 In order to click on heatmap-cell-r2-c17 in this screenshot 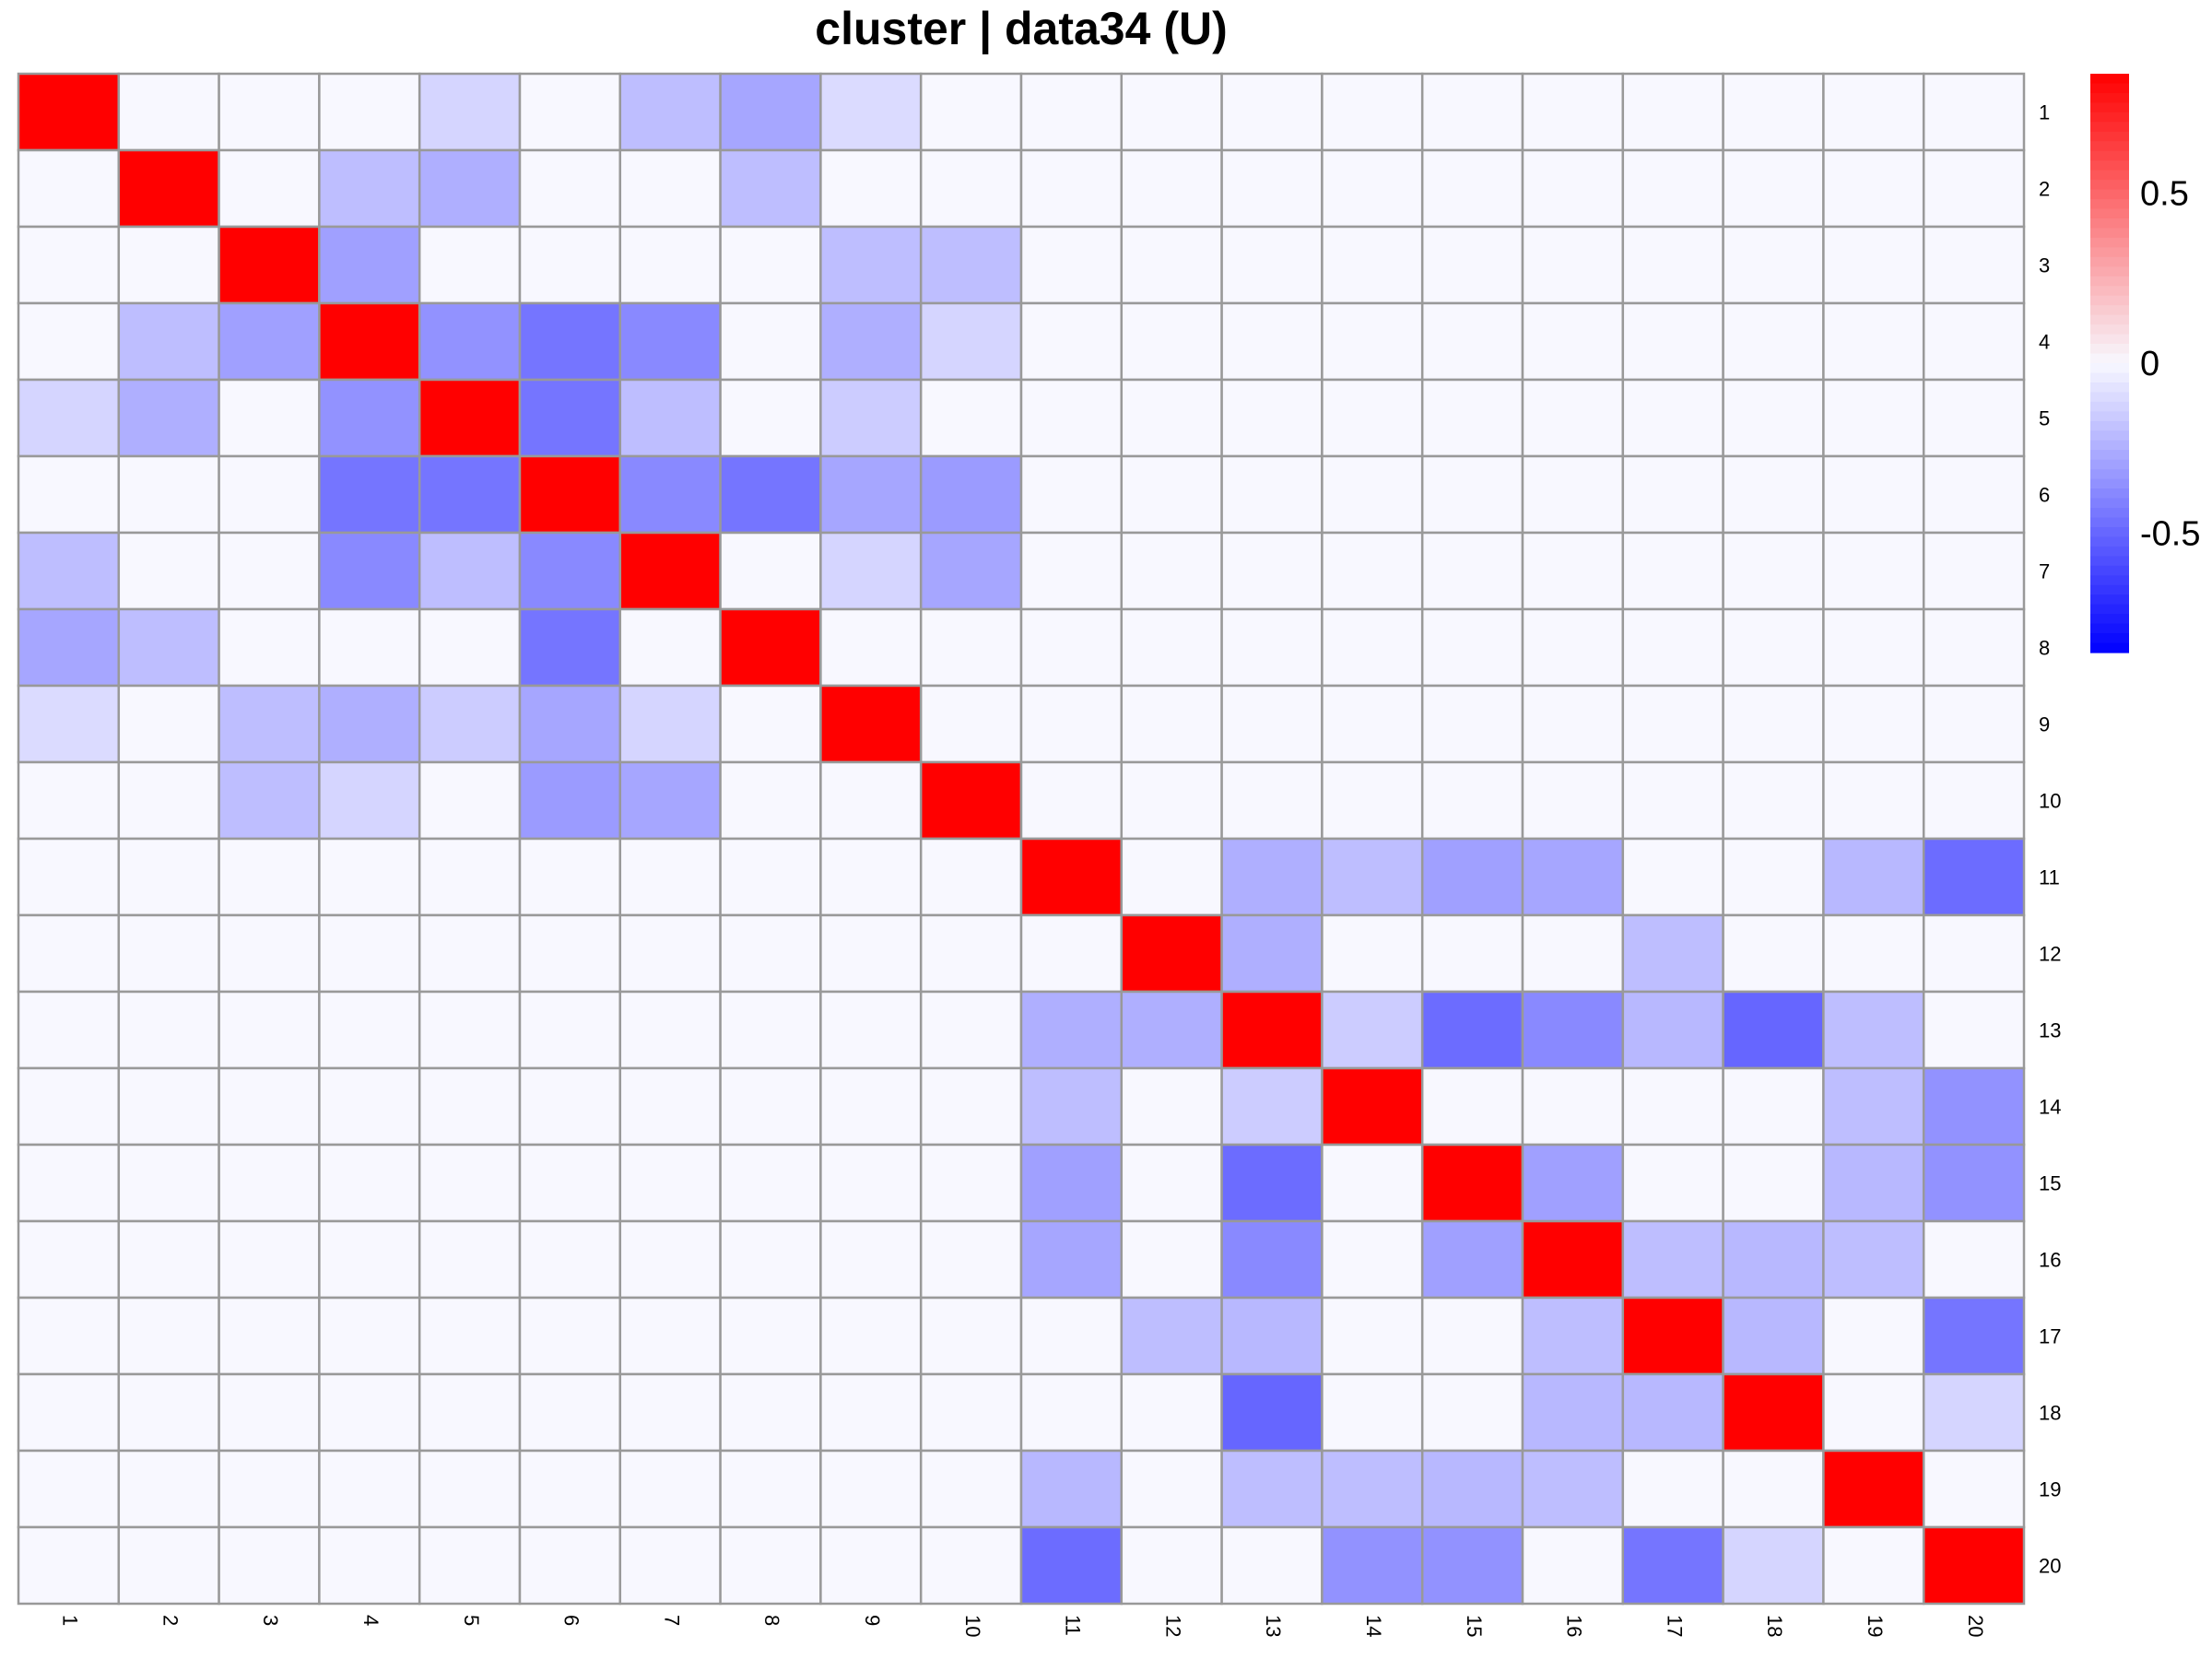, I will do `click(1672, 188)`.